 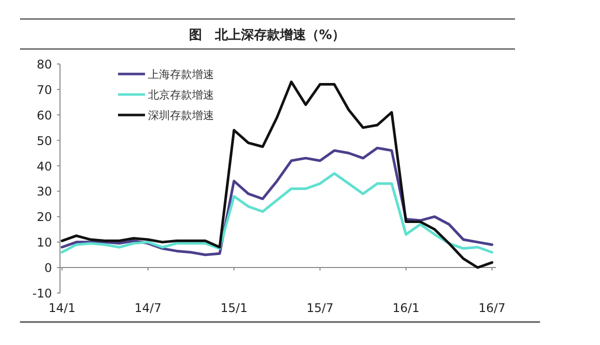 I want to click on chart-title: 图 北上深存款增速（%）, so click(x=267, y=35).